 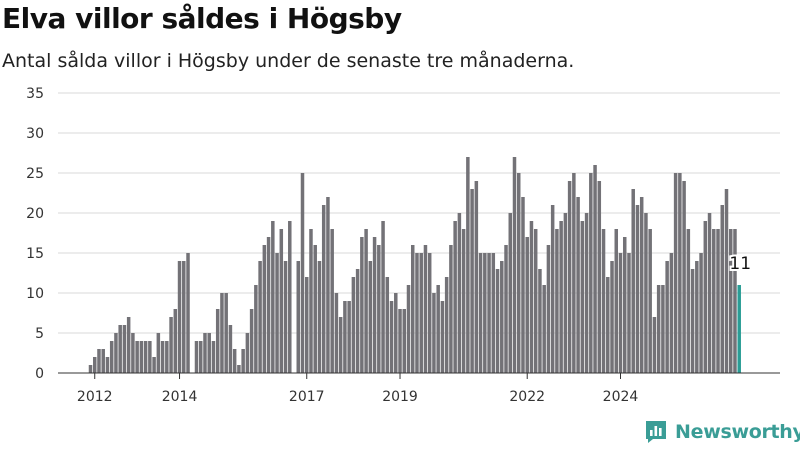 What do you see at coordinates (35, 214) in the screenshot?
I see `y-tick-label: 20` at bounding box center [35, 214].